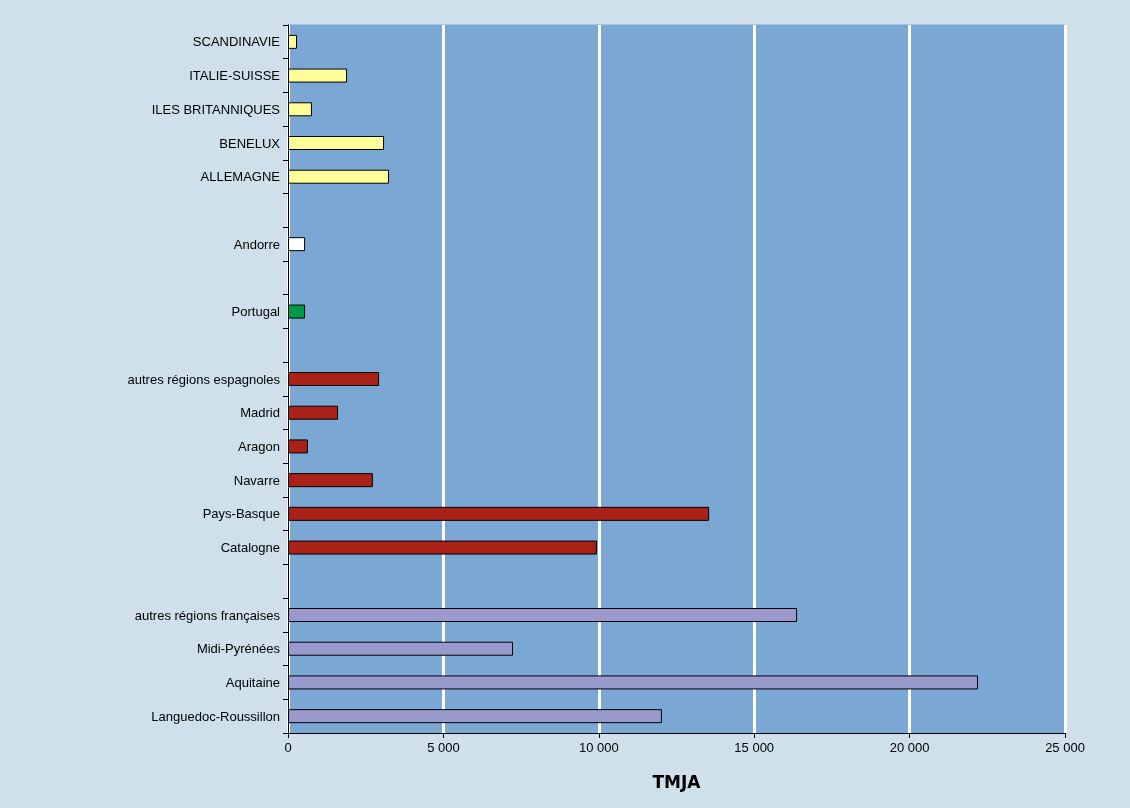 The width and height of the screenshot is (1130, 808). I want to click on y-tick-label: ITALIE-SUISSE, so click(235, 76).